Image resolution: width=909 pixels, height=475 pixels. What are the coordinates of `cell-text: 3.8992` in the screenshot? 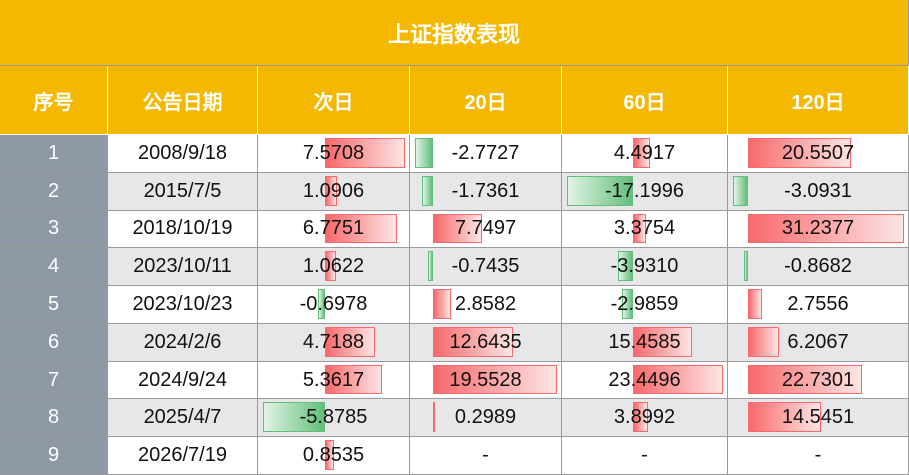 It's located at (644, 417).